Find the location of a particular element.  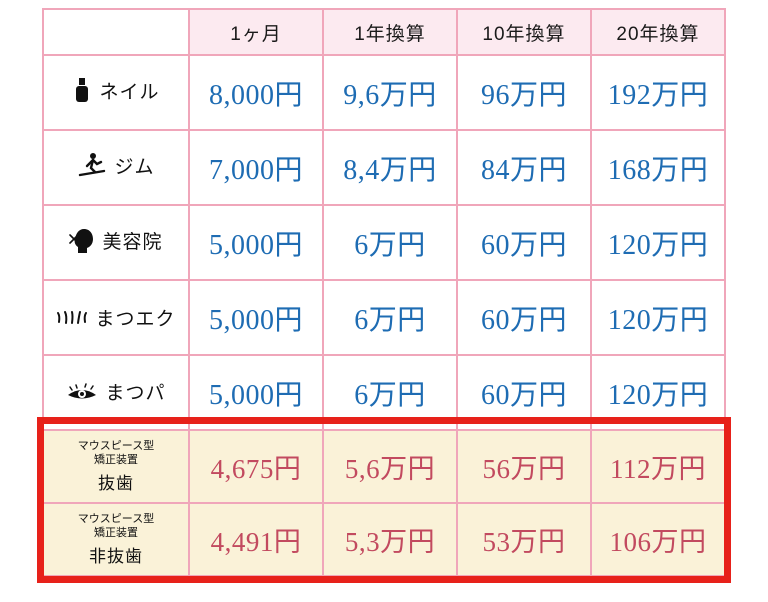

row-label: まつパ is located at coordinates (135, 394).